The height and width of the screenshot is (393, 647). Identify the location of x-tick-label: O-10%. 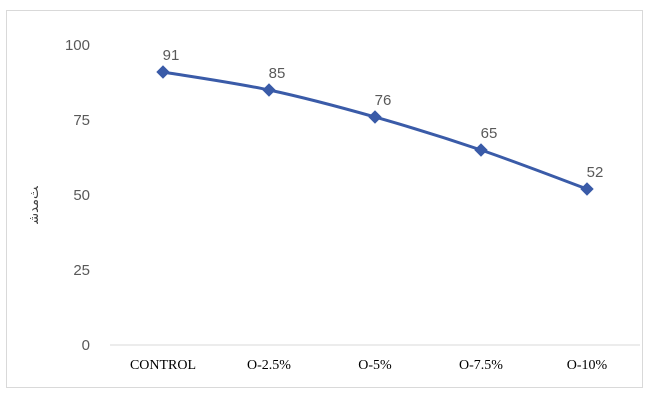
(587, 365).